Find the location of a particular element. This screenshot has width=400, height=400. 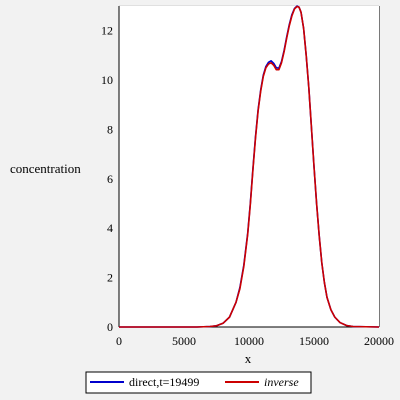

y-tick-label: 4 is located at coordinates (110, 228).